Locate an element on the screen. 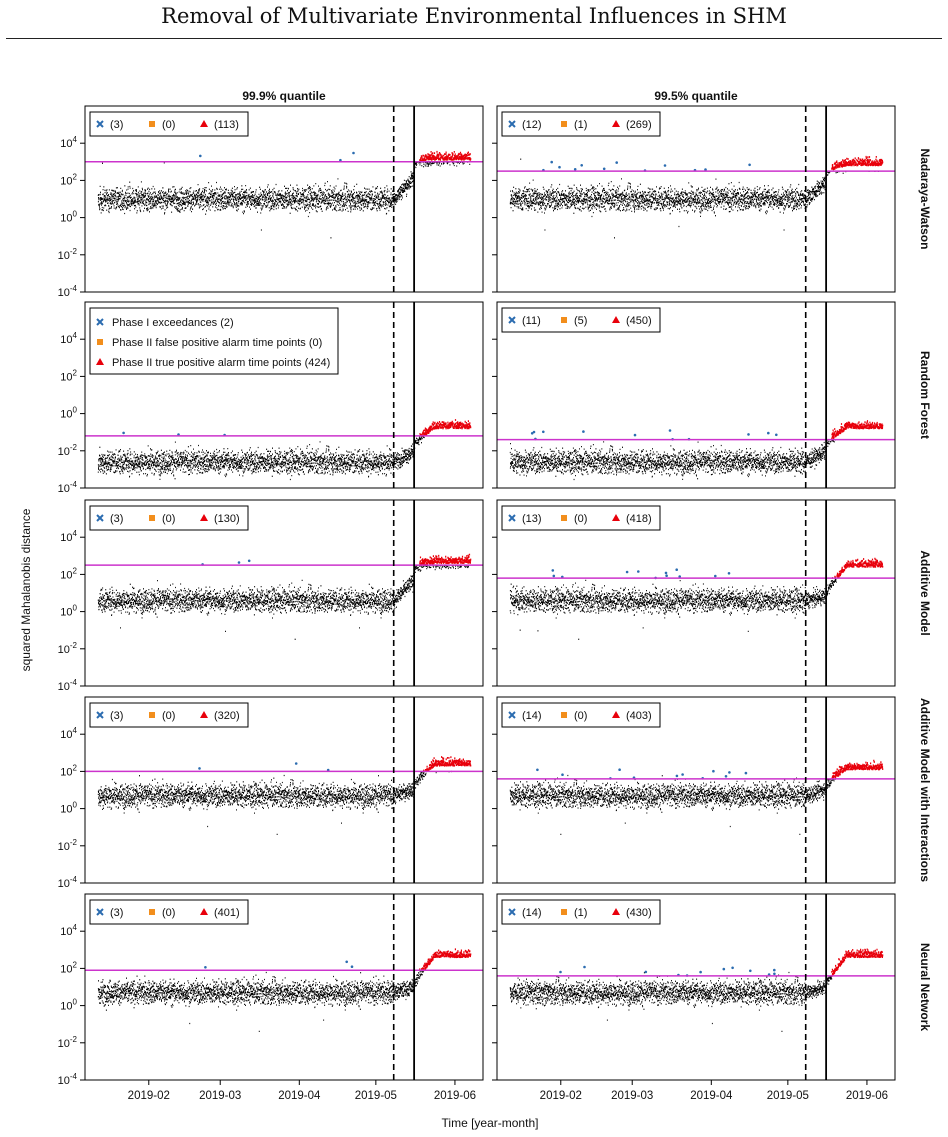  legend: (14) (0) (403) is located at coordinates (581, 715).